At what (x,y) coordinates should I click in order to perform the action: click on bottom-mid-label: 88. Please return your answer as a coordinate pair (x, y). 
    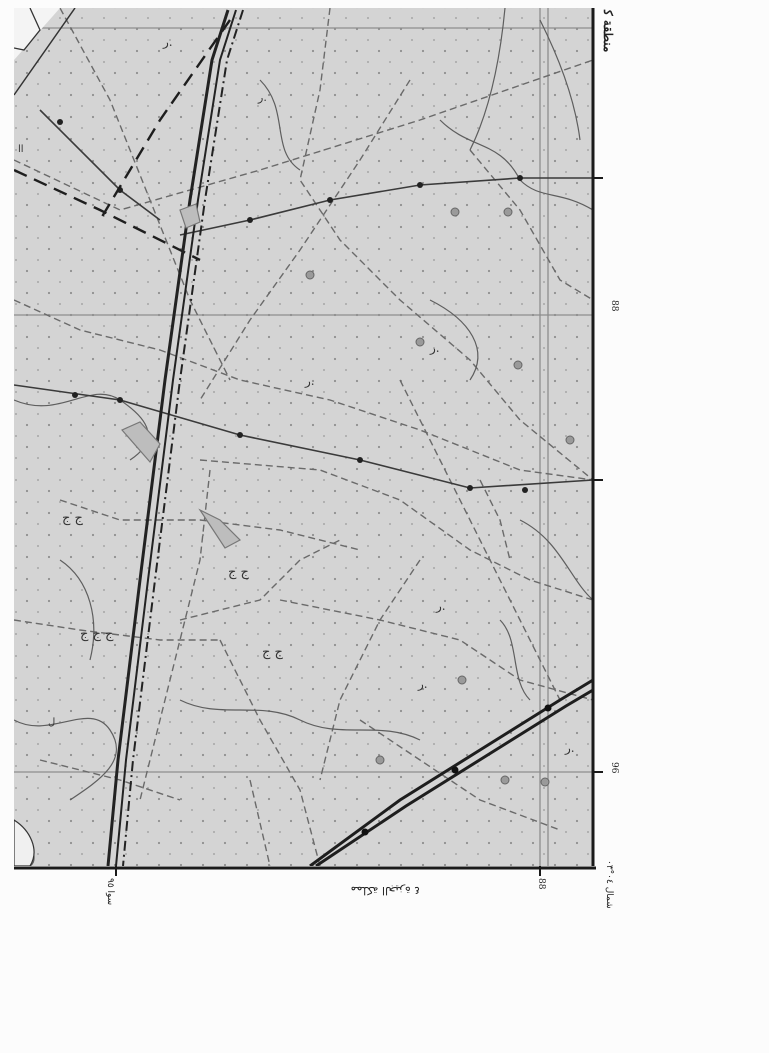
    Looking at the image, I should click on (541, 884).